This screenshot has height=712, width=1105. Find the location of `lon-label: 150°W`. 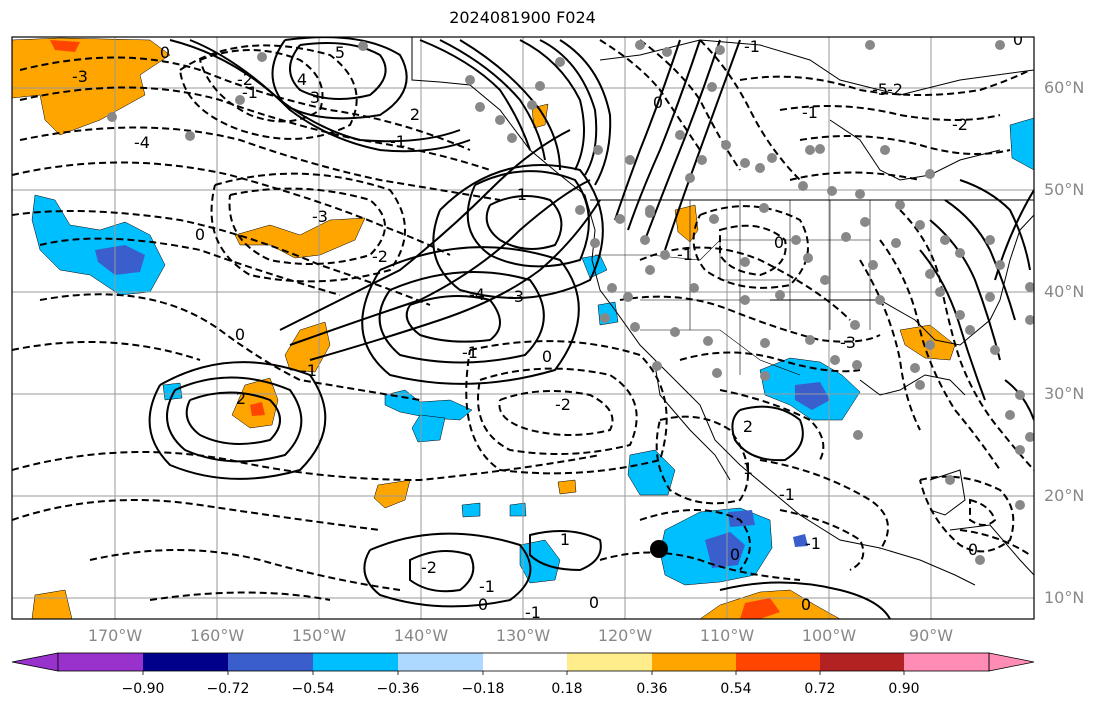

lon-label: 150°W is located at coordinates (319, 635).